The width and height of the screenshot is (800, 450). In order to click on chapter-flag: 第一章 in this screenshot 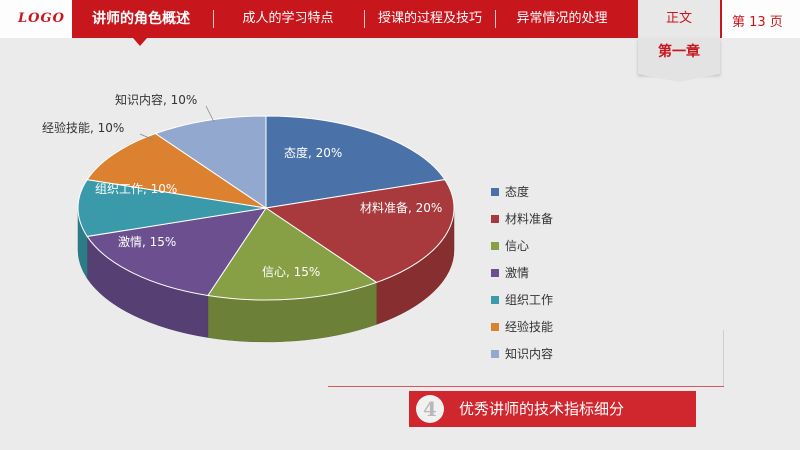, I will do `click(679, 60)`.